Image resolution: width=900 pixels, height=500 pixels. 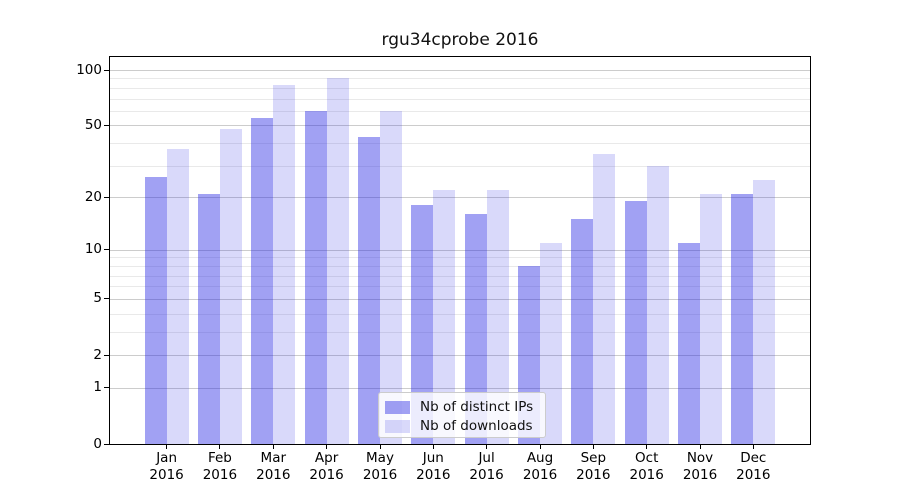 What do you see at coordinates (477, 407) in the screenshot?
I see `legend-label: Nb of distinct IPs` at bounding box center [477, 407].